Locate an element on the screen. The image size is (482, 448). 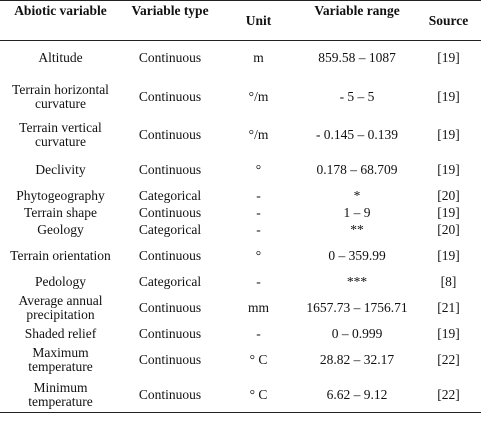
cell-range: 6.62 – 9.12 is located at coordinates (357, 395).